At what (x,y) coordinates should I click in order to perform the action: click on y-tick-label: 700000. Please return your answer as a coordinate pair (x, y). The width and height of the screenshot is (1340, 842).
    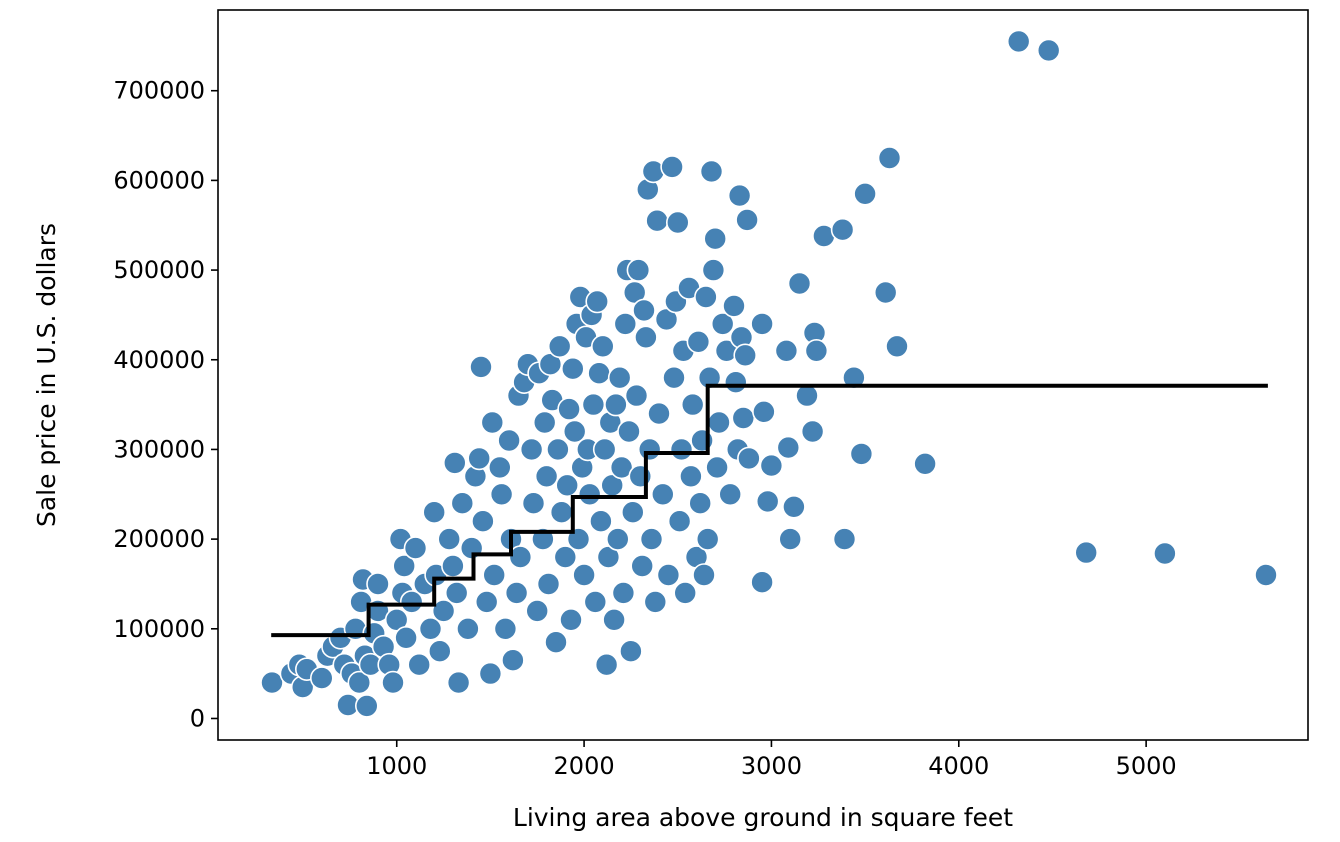
    Looking at the image, I should click on (159, 91).